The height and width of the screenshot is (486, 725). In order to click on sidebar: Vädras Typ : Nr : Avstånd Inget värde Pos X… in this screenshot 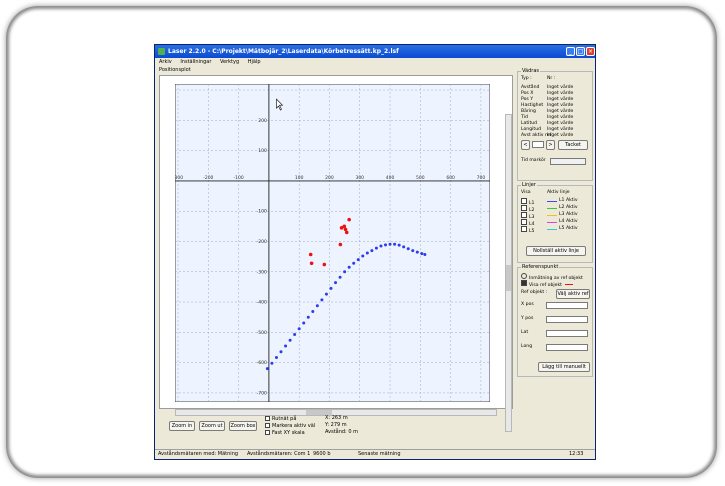, I will do `click(556, 260)`.